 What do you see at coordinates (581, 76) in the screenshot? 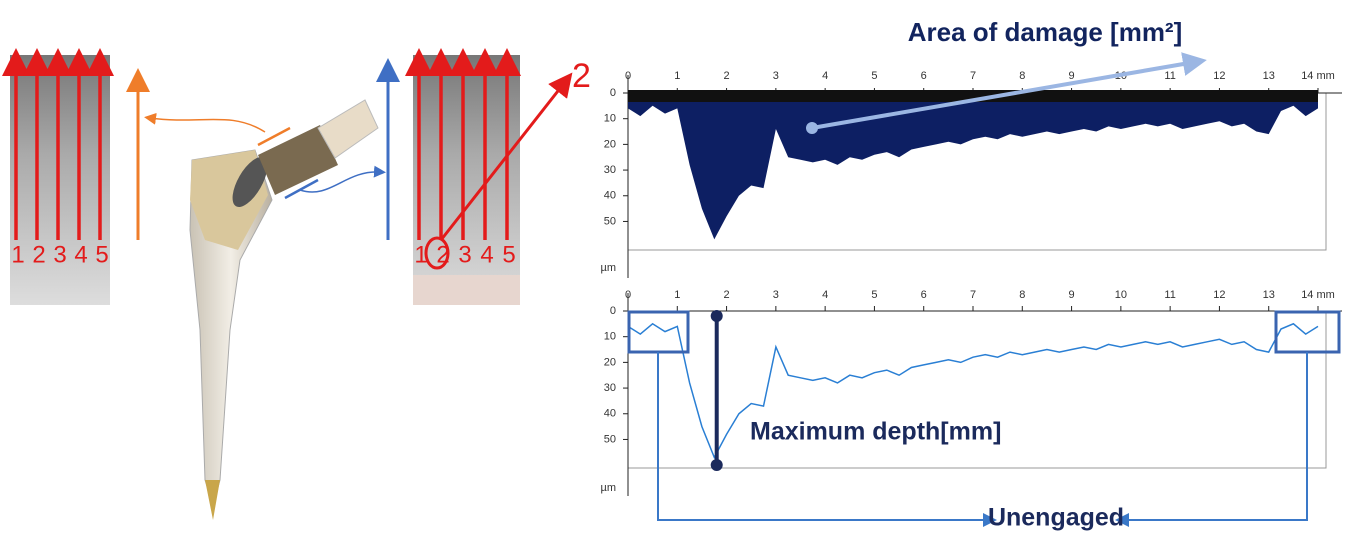
I see `zoom-label: 2` at bounding box center [581, 76].